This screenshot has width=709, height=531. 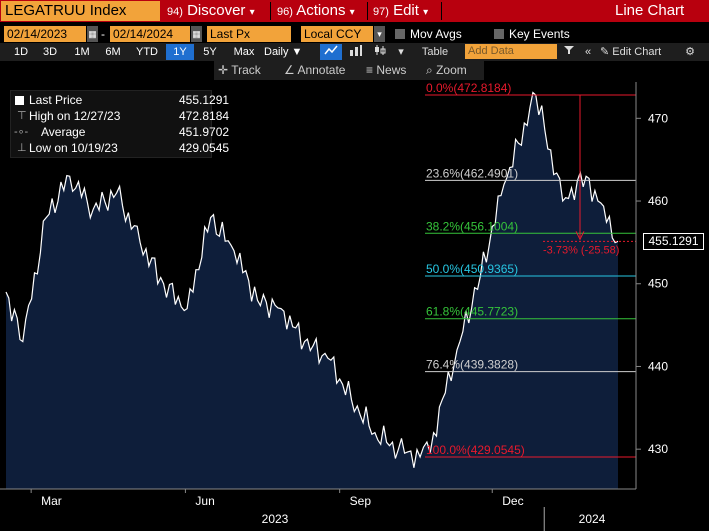 What do you see at coordinates (690, 52) in the screenshot?
I see `gear-icon: ⚙` at bounding box center [690, 52].